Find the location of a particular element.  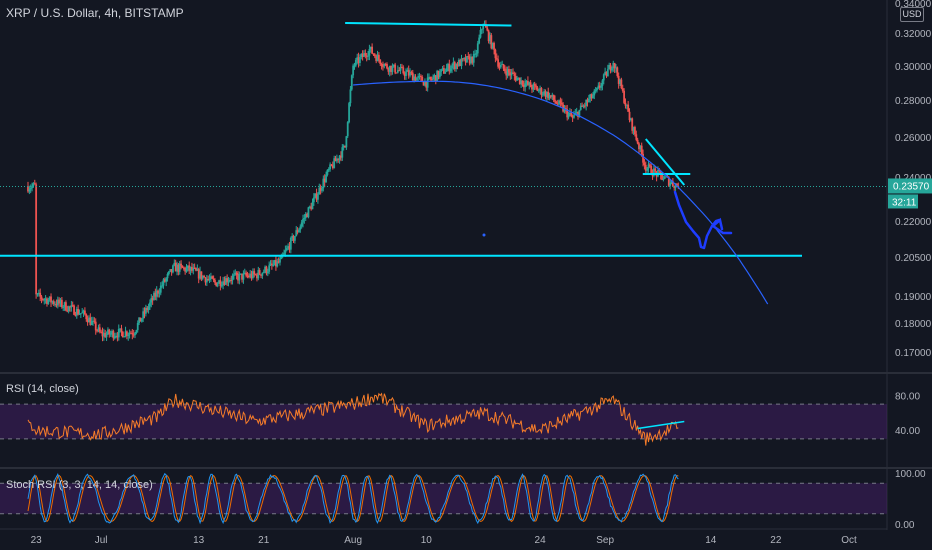

price-tick-label: 0.32000 is located at coordinates (913, 34).